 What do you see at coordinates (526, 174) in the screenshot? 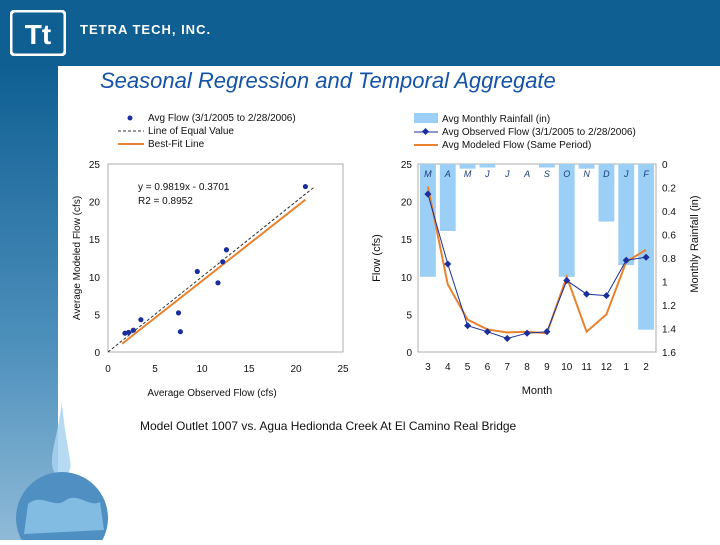
I see `month-letter-5: A` at bounding box center [526, 174].